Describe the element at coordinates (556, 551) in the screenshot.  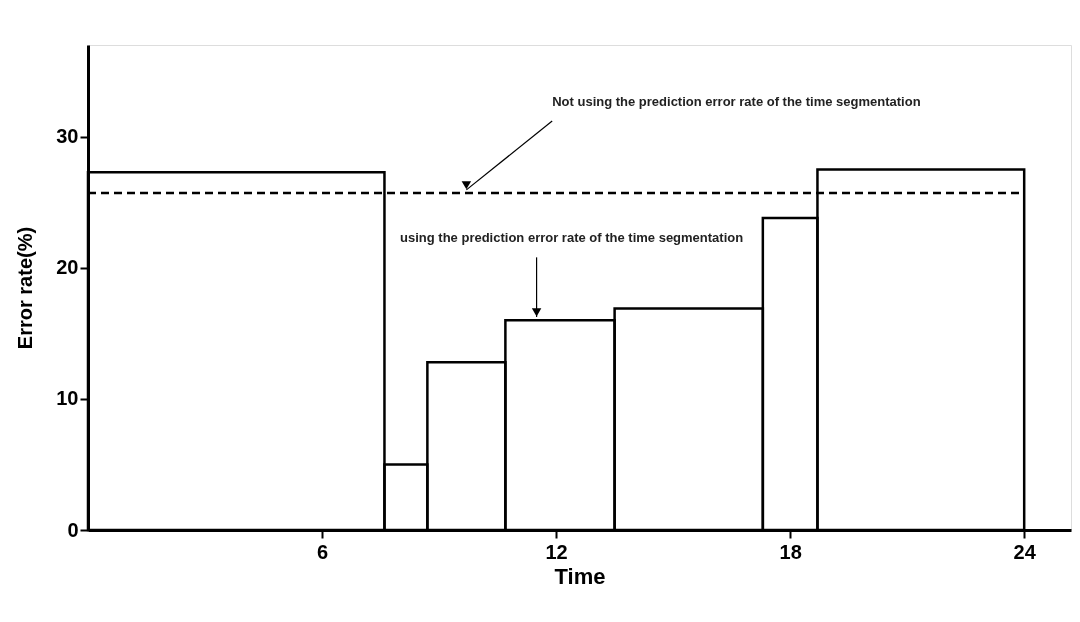
I see `x-tick-label: 12` at that location.